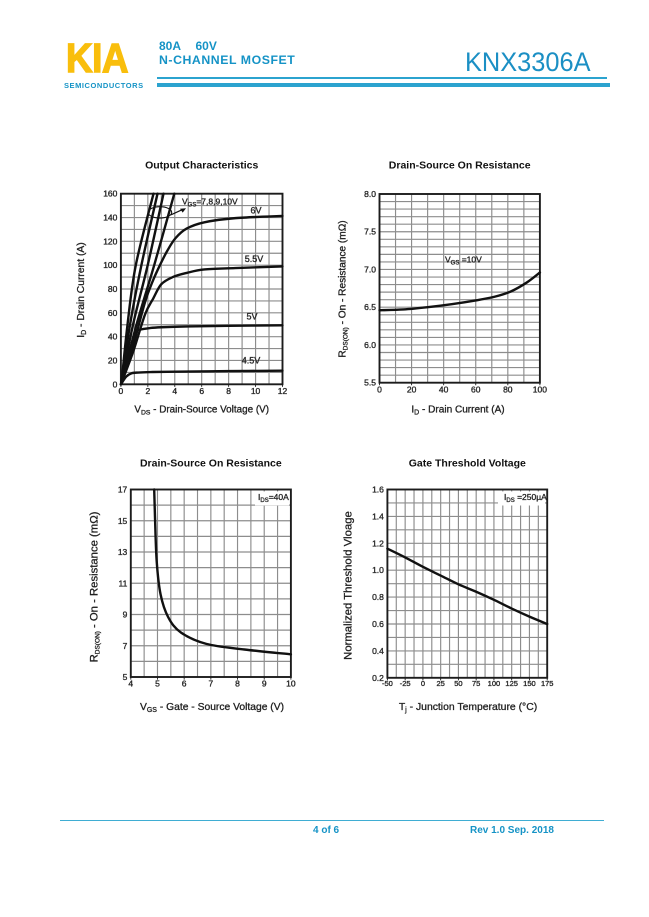 The image size is (649, 917). Describe the element at coordinates (201, 411) in the screenshot. I see `svg-text: VDS - Drain-Source Voltage (V)` at that location.